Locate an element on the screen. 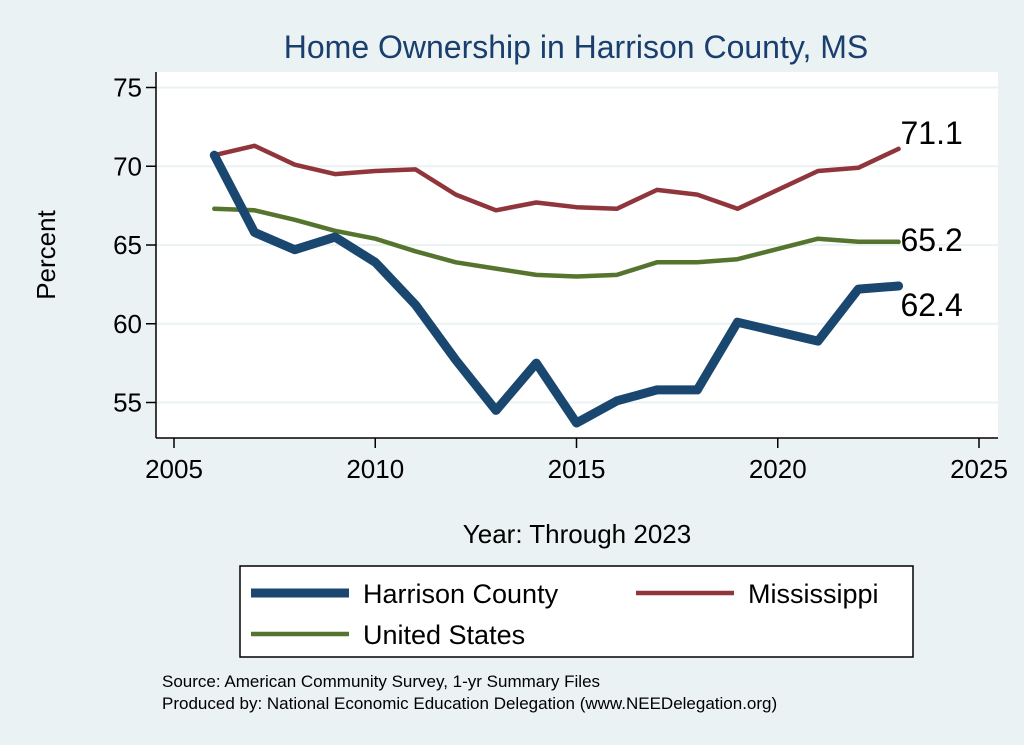 Image resolution: width=1024 pixels, height=745 pixels. chart-title: Home Ownership in Harrison County, MS is located at coordinates (576, 47).